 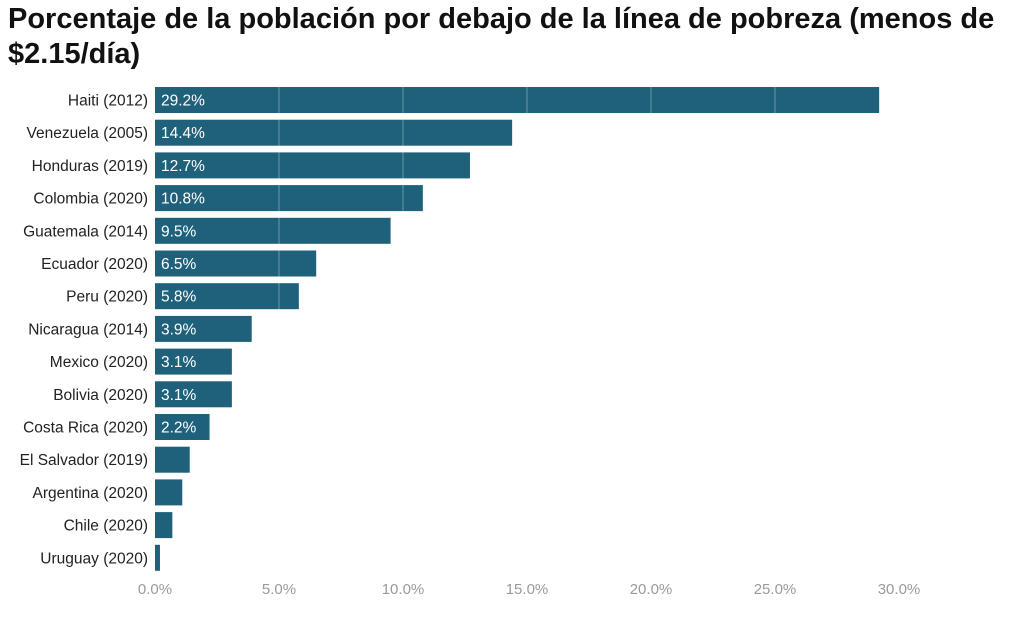 I want to click on data-label: 3.9%, so click(x=179, y=329).